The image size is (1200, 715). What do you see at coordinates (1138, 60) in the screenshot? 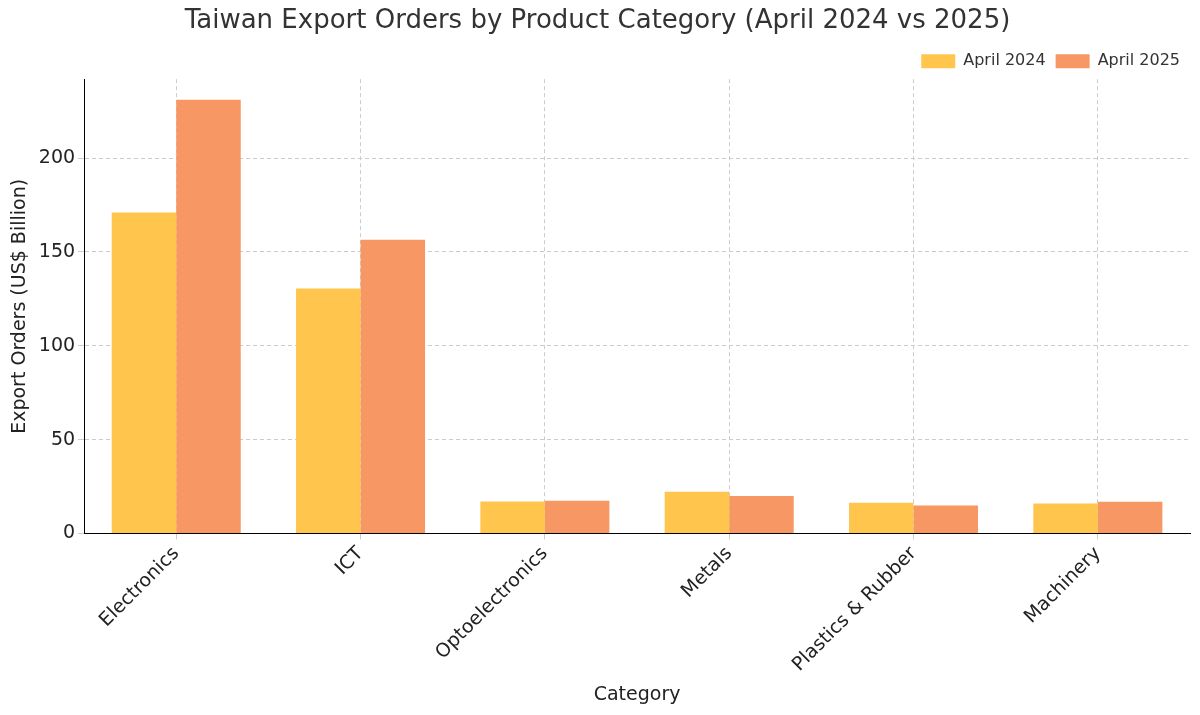
I see `legend-label: April 2025` at bounding box center [1138, 60].